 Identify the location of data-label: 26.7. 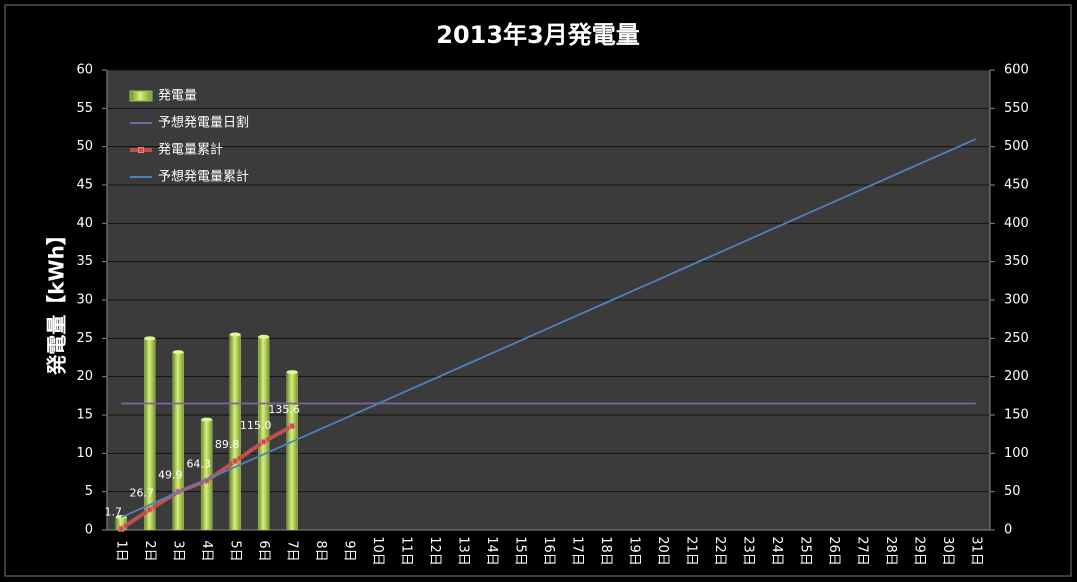
(141, 493).